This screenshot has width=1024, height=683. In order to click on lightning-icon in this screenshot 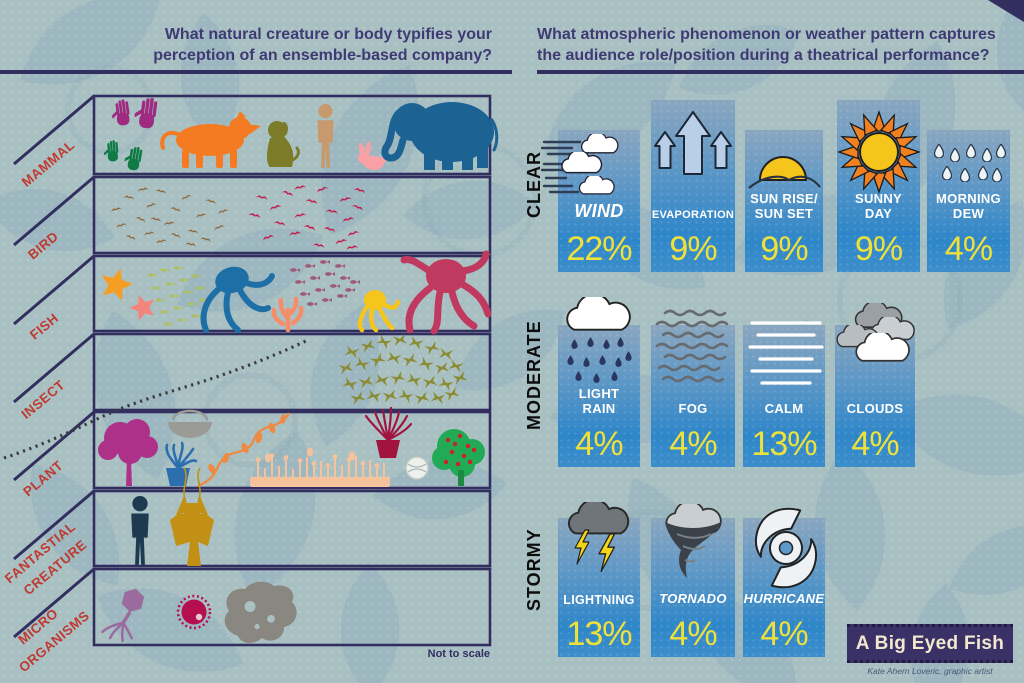, I will do `click(599, 547)`.